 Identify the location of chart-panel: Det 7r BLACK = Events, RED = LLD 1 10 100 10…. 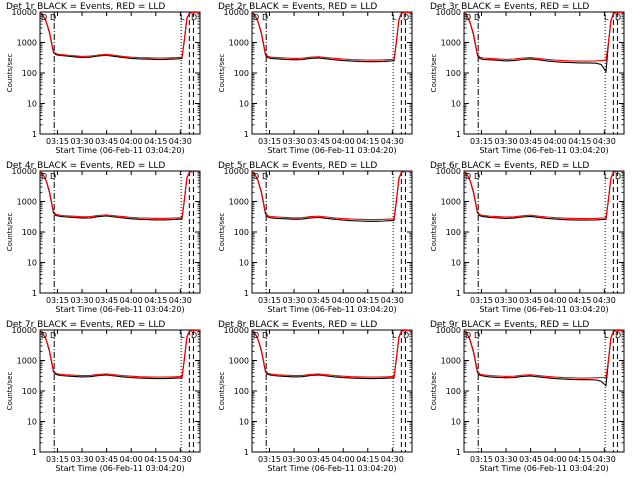
(103, 396).